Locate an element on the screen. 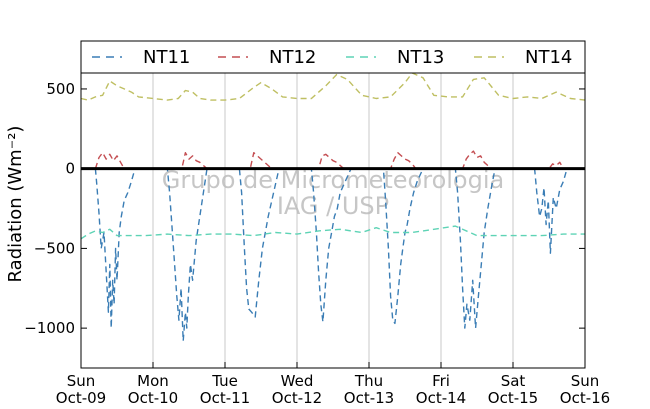  watermark: Grupo de Micrometeorologia IAG / USP is located at coordinates (333, 193).